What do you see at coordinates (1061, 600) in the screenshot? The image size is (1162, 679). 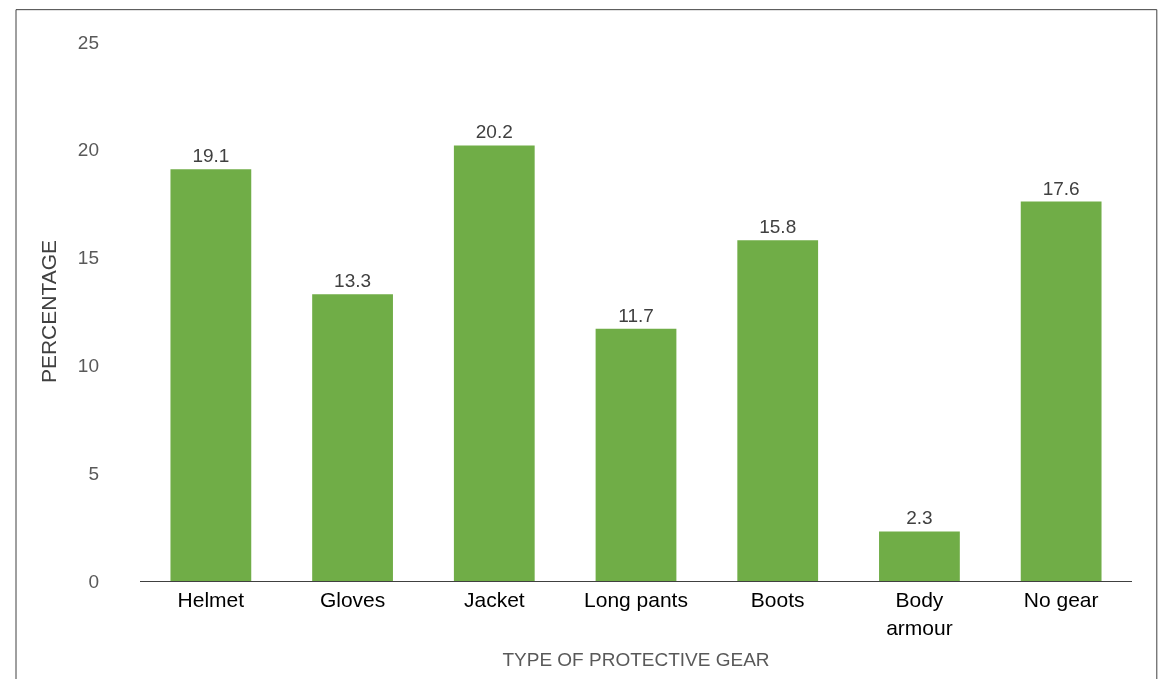 I see `x-tick-label: No gear` at bounding box center [1061, 600].